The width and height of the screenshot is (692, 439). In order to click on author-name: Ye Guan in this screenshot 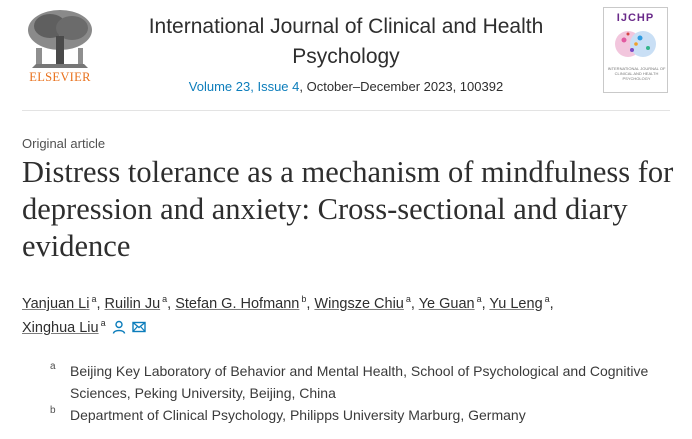, I will do `click(446, 304)`.